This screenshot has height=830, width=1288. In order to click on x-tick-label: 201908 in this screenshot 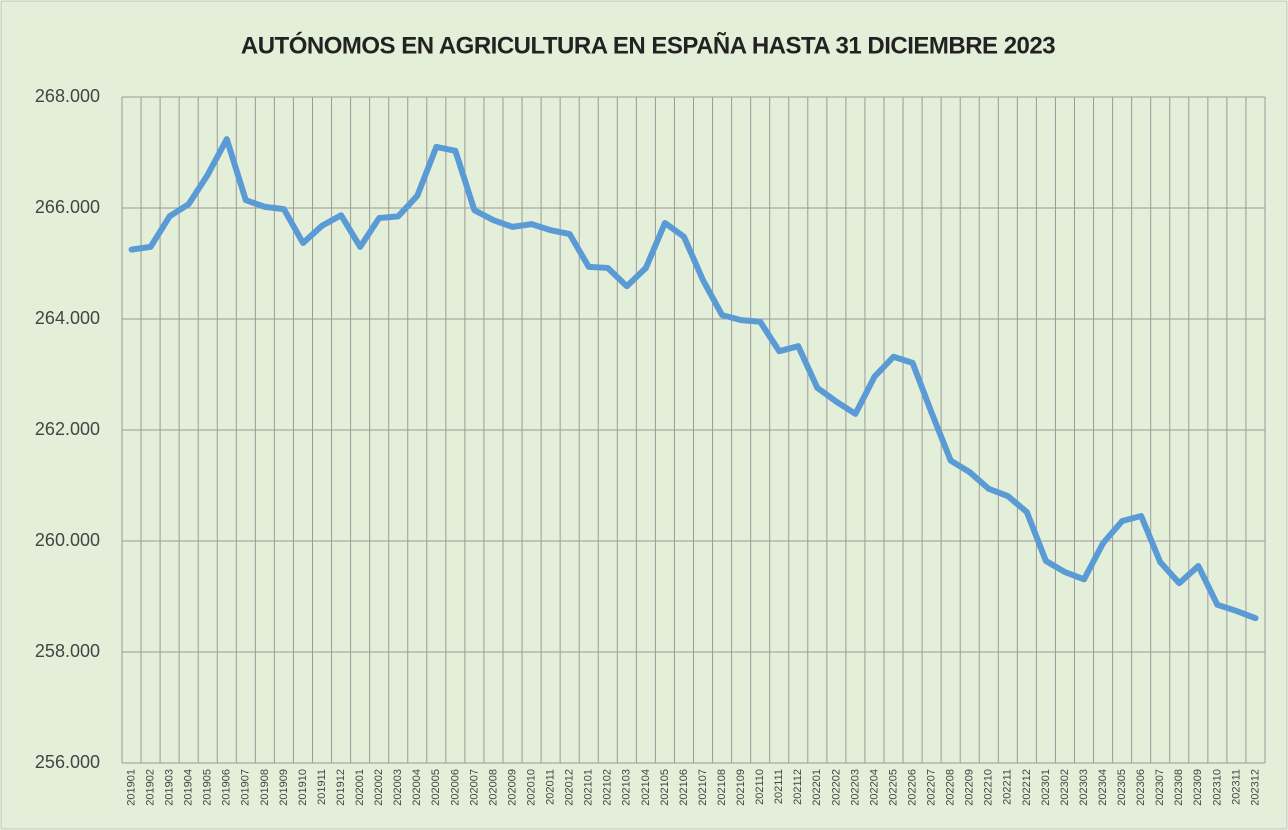, I will do `click(265, 787)`.